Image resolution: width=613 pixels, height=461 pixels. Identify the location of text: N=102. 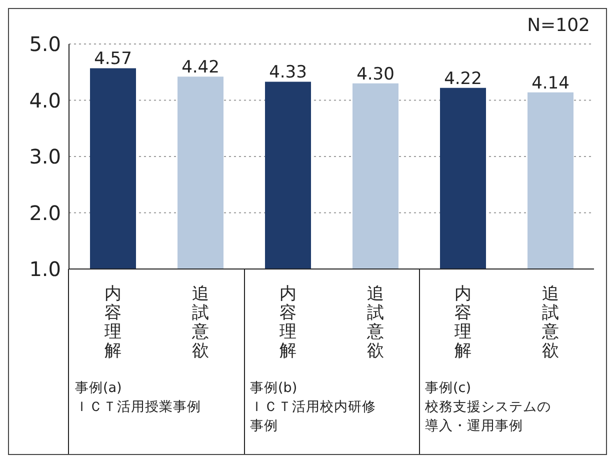
(558, 25).